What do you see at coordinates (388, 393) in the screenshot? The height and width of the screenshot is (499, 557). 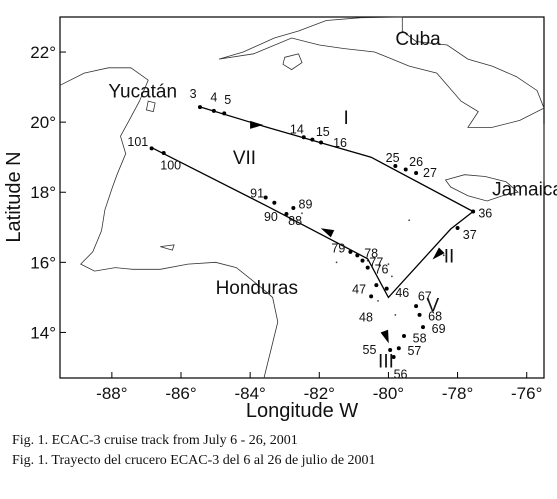 I see `x-tick-label-4: -80°` at bounding box center [388, 393].